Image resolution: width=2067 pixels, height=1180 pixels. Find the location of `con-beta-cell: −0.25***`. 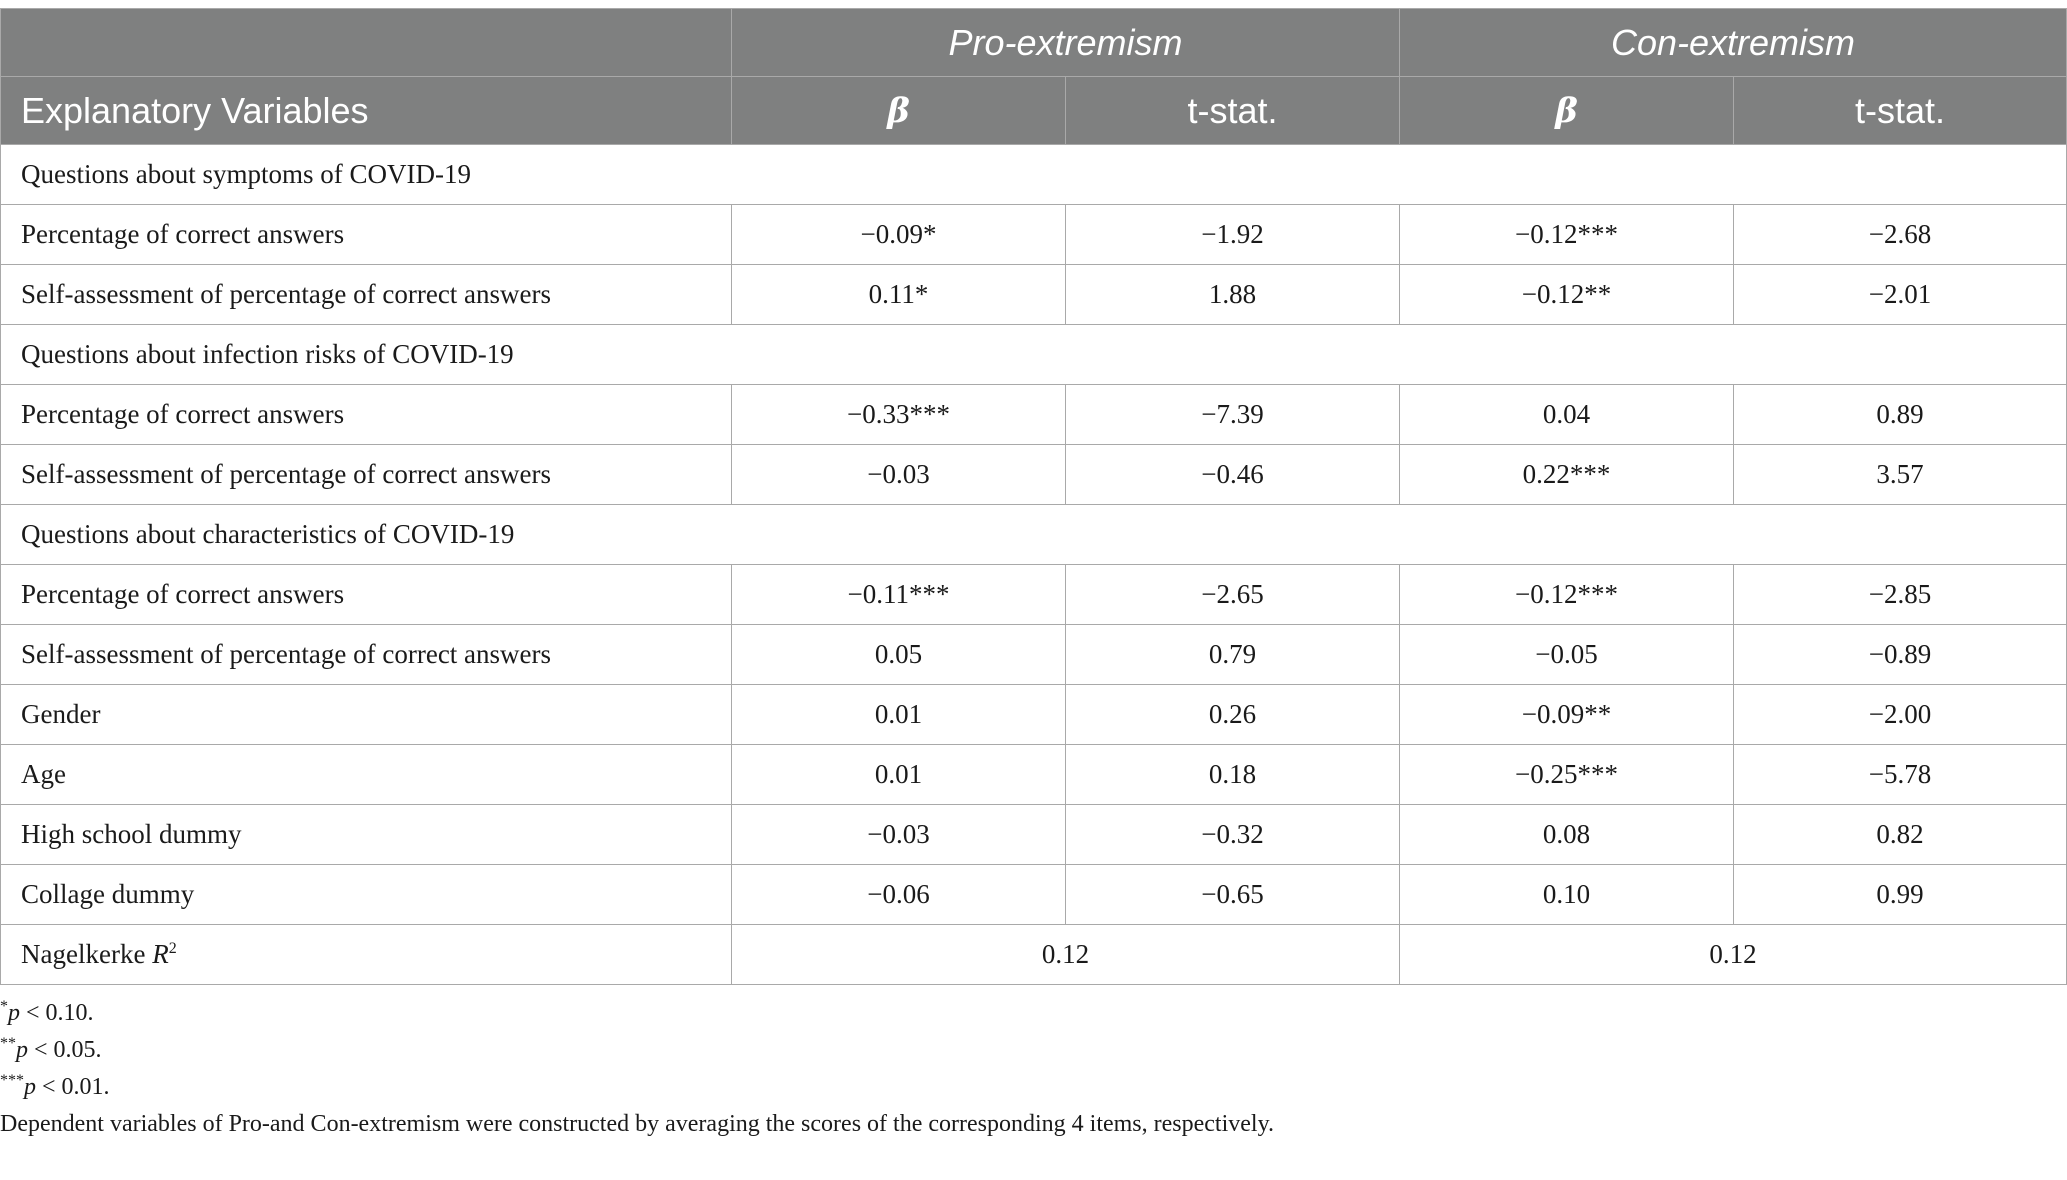

con-beta-cell: −0.25*** is located at coordinates (1566, 774).